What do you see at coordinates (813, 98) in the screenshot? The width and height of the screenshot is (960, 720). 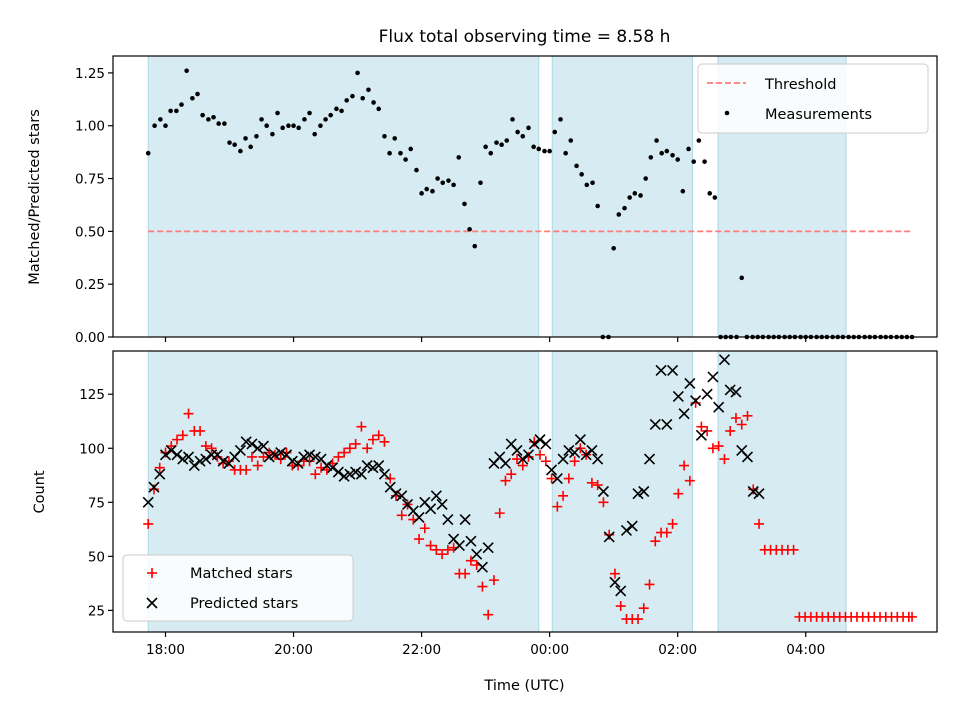 I see `ratio-legend-box` at bounding box center [813, 98].